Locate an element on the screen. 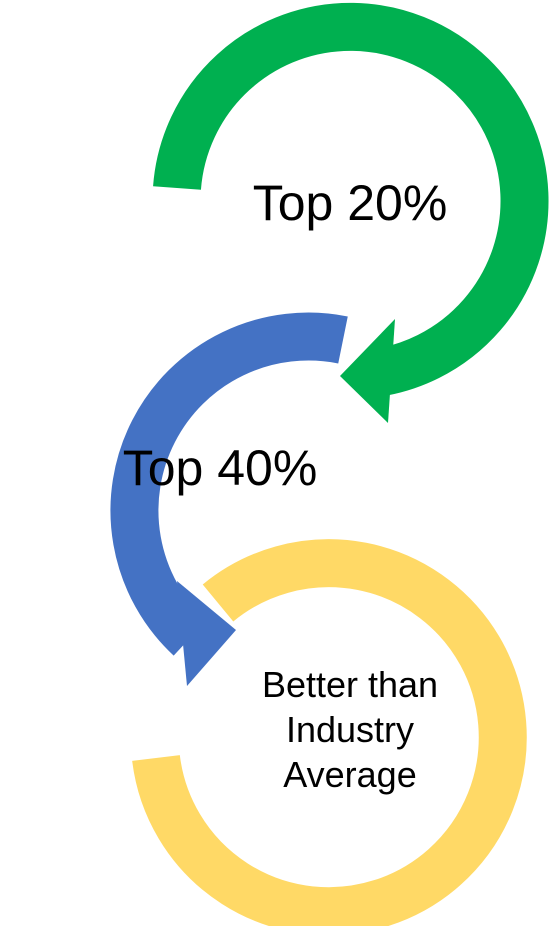  blue-arrowhead is located at coordinates (206, 633).